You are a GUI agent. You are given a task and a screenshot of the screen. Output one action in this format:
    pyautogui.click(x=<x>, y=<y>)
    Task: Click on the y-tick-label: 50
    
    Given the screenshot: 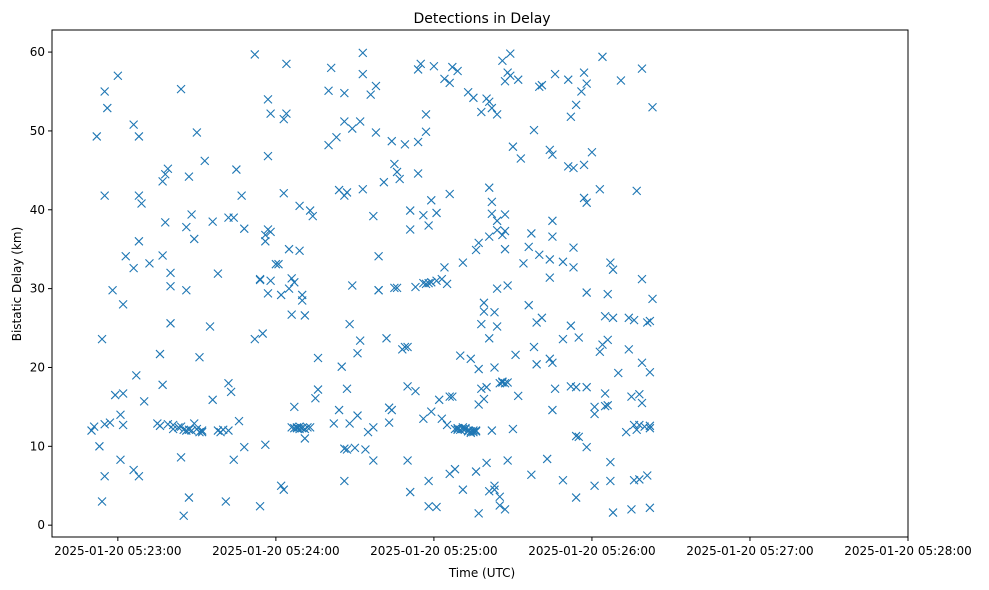 What is the action you would take?
    pyautogui.click(x=37, y=131)
    